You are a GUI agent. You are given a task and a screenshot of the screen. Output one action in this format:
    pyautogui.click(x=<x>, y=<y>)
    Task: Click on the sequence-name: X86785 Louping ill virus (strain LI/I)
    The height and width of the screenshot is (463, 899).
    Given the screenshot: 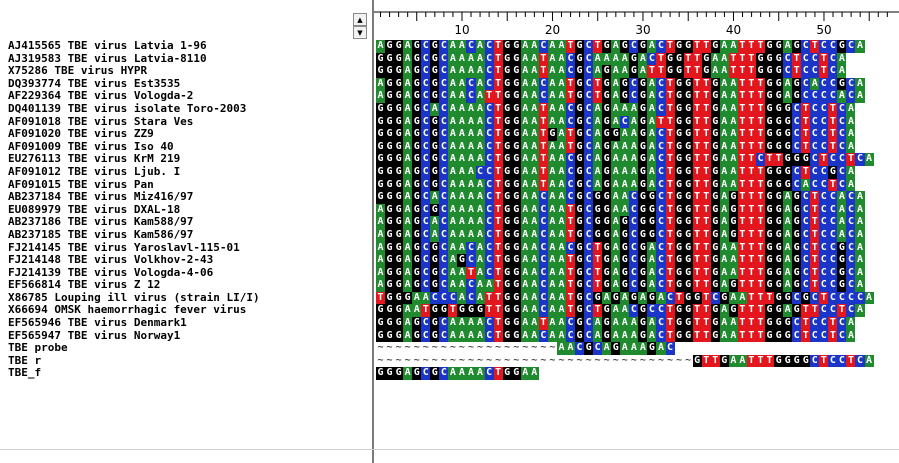 What is the action you would take?
    pyautogui.click(x=134, y=297)
    